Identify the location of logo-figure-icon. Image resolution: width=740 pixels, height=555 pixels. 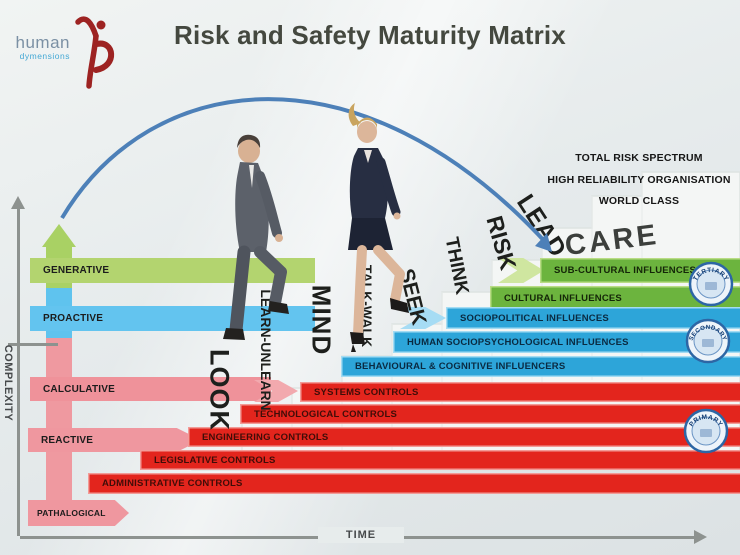
(95, 52).